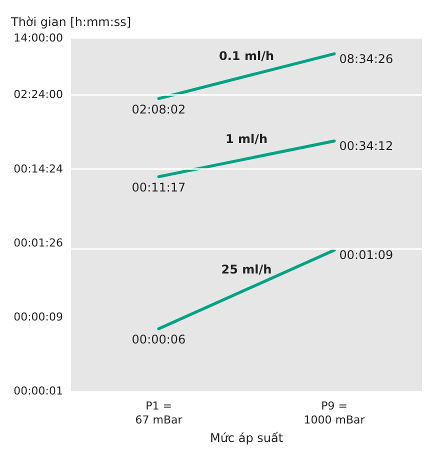 This screenshot has height=457, width=444. I want to click on series-label: 1 ml/h, so click(246, 139).